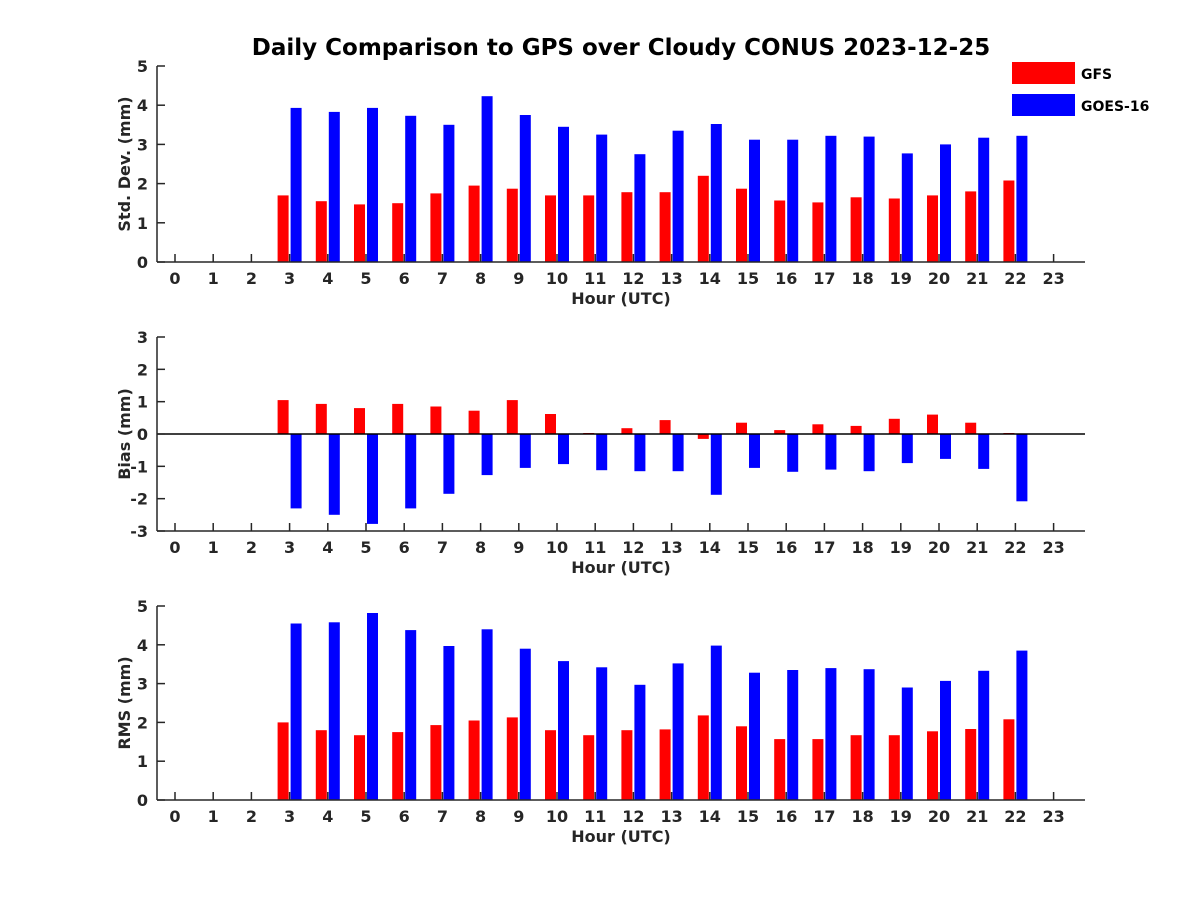  Describe the element at coordinates (786, 547) in the screenshot. I see `x-tick-label: 16` at that location.